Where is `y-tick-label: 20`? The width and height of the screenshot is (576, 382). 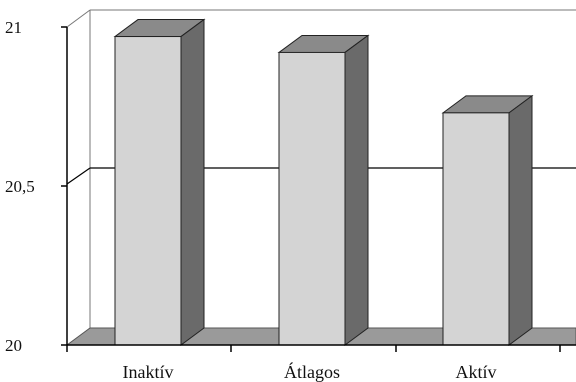
y-tick-label: 20 is located at coordinates (13, 345).